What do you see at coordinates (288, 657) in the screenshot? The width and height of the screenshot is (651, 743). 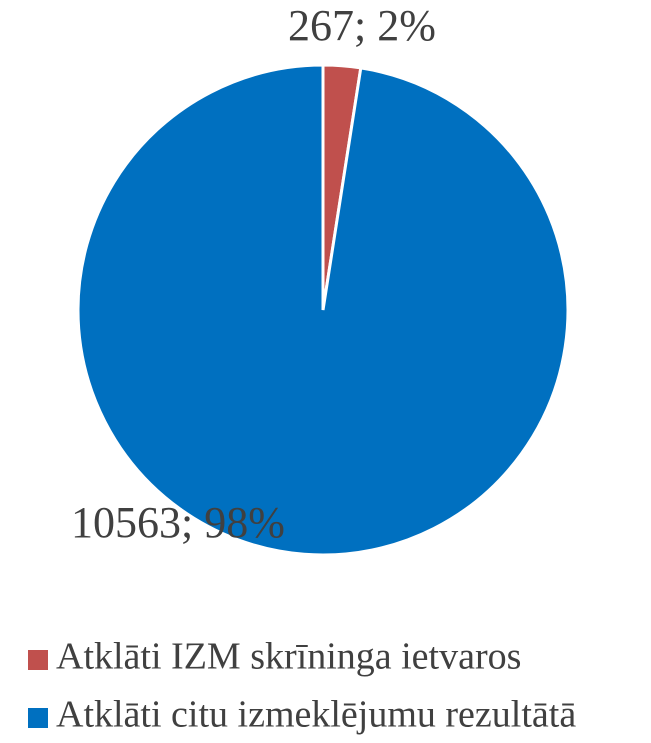 I see `legend-label: Atklāti IZM skrīninga ietvaros` at bounding box center [288, 657].